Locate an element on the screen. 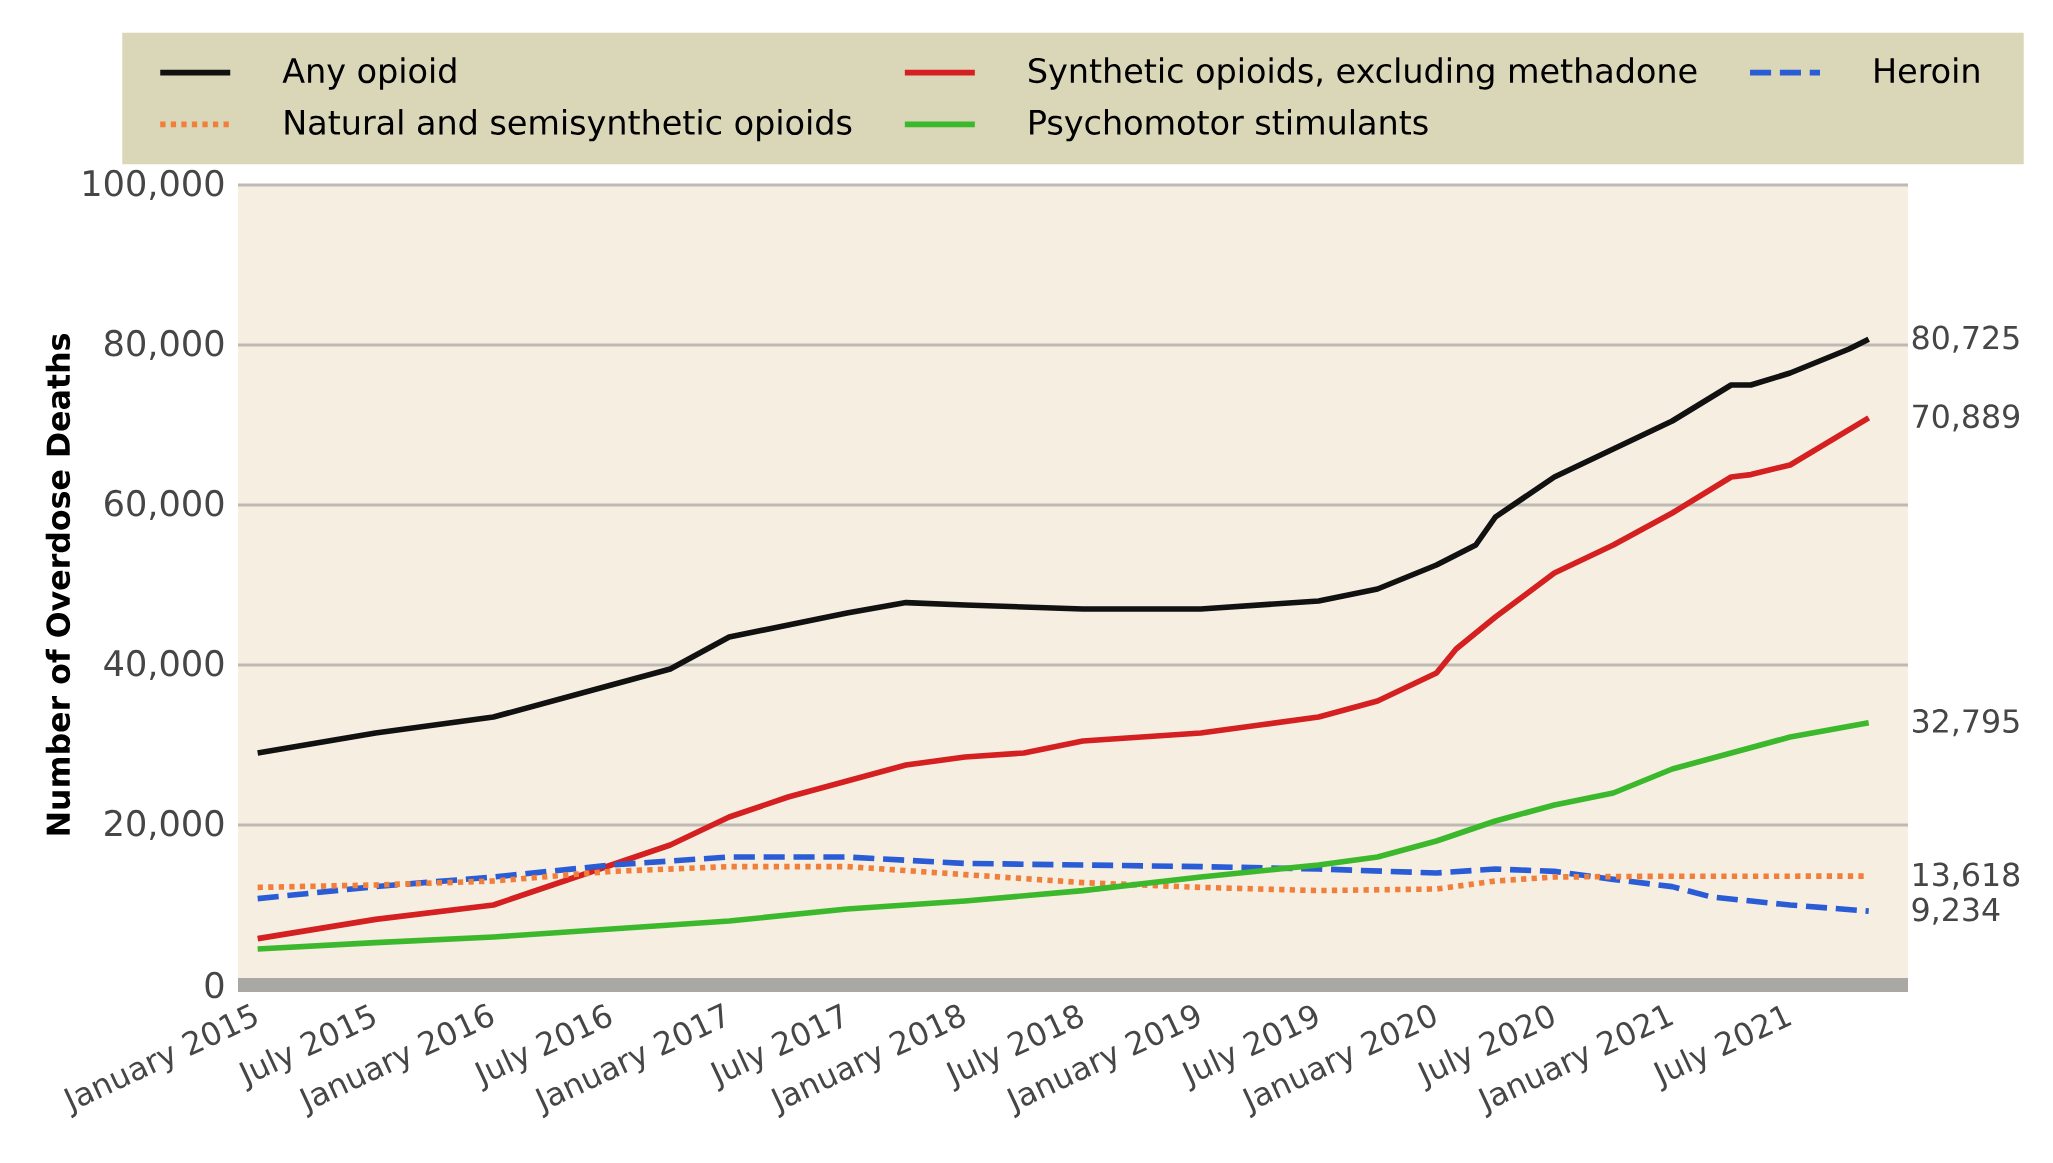 This screenshot has width=2053, height=1163. y-tick-label: 0 is located at coordinates (214, 985).